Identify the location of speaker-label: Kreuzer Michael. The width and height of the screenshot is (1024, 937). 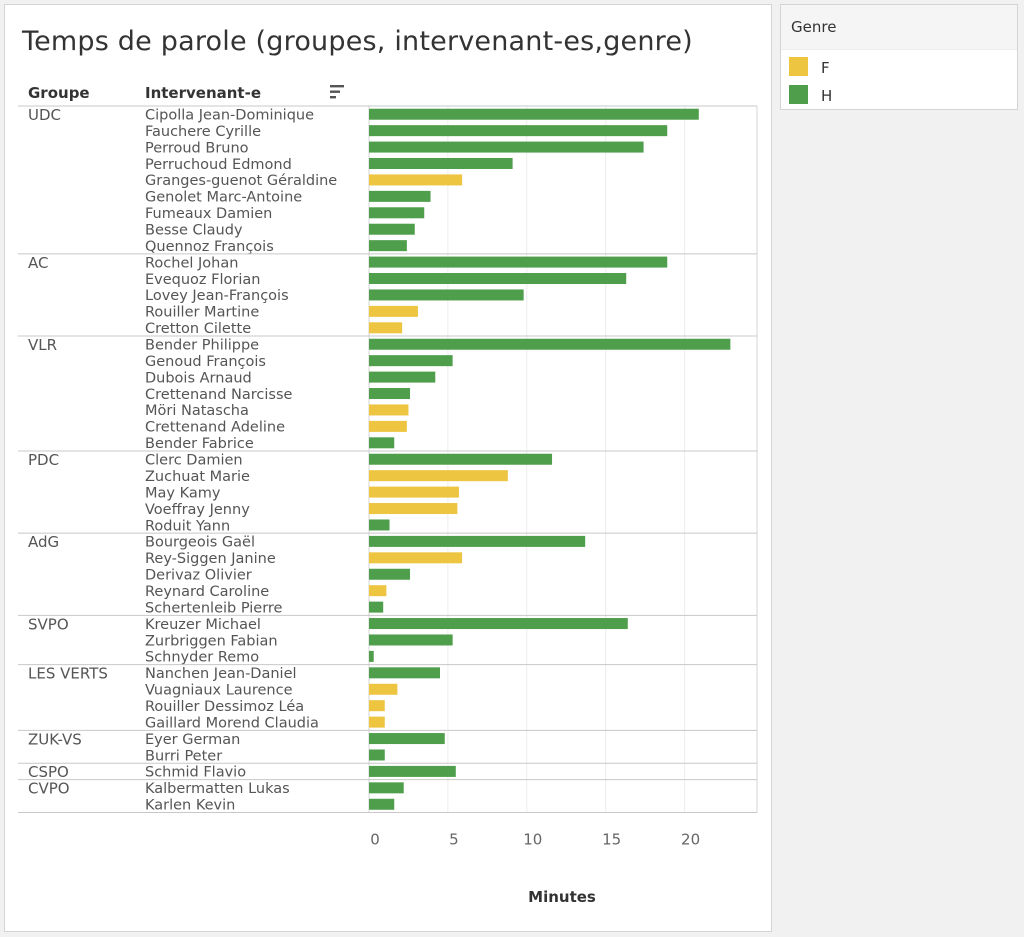
(203, 625).